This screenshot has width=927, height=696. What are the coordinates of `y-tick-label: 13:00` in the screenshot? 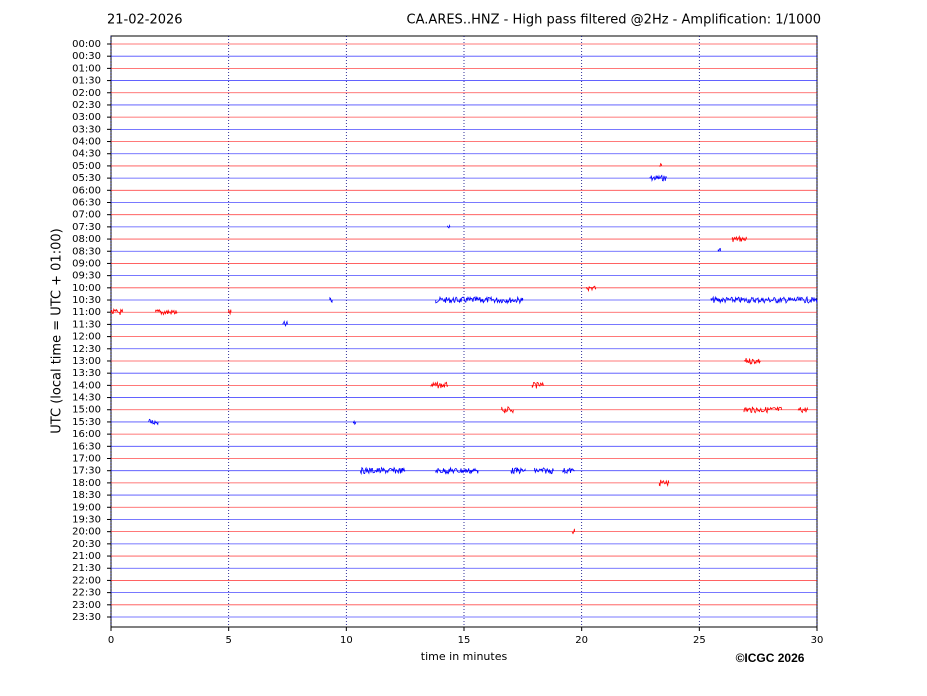 It's located at (86, 361).